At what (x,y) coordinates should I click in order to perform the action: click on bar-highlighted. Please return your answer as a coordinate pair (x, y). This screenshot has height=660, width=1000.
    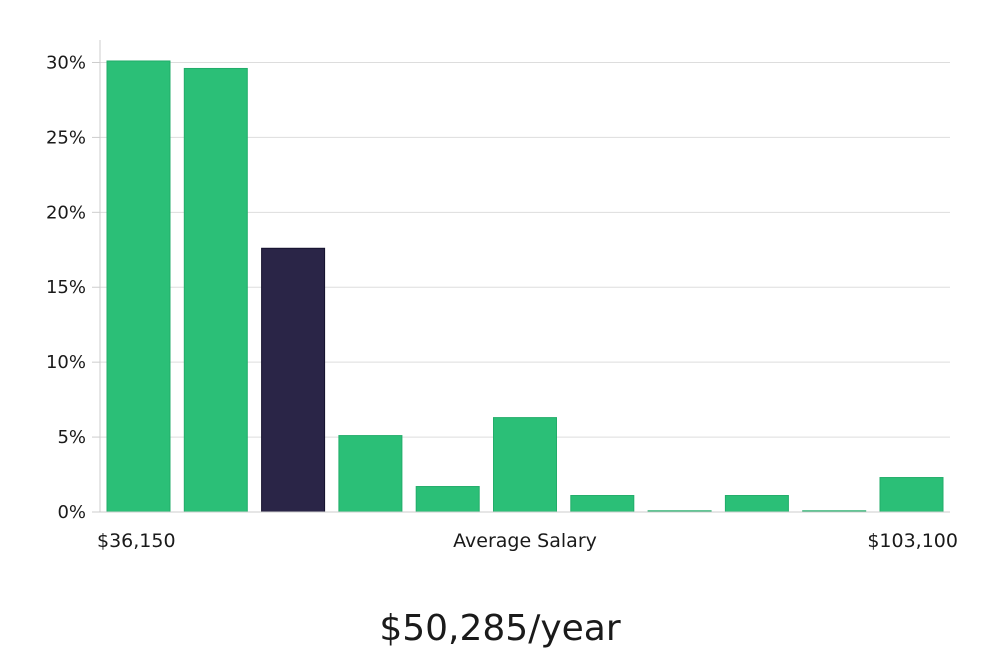
    Looking at the image, I should click on (293, 380).